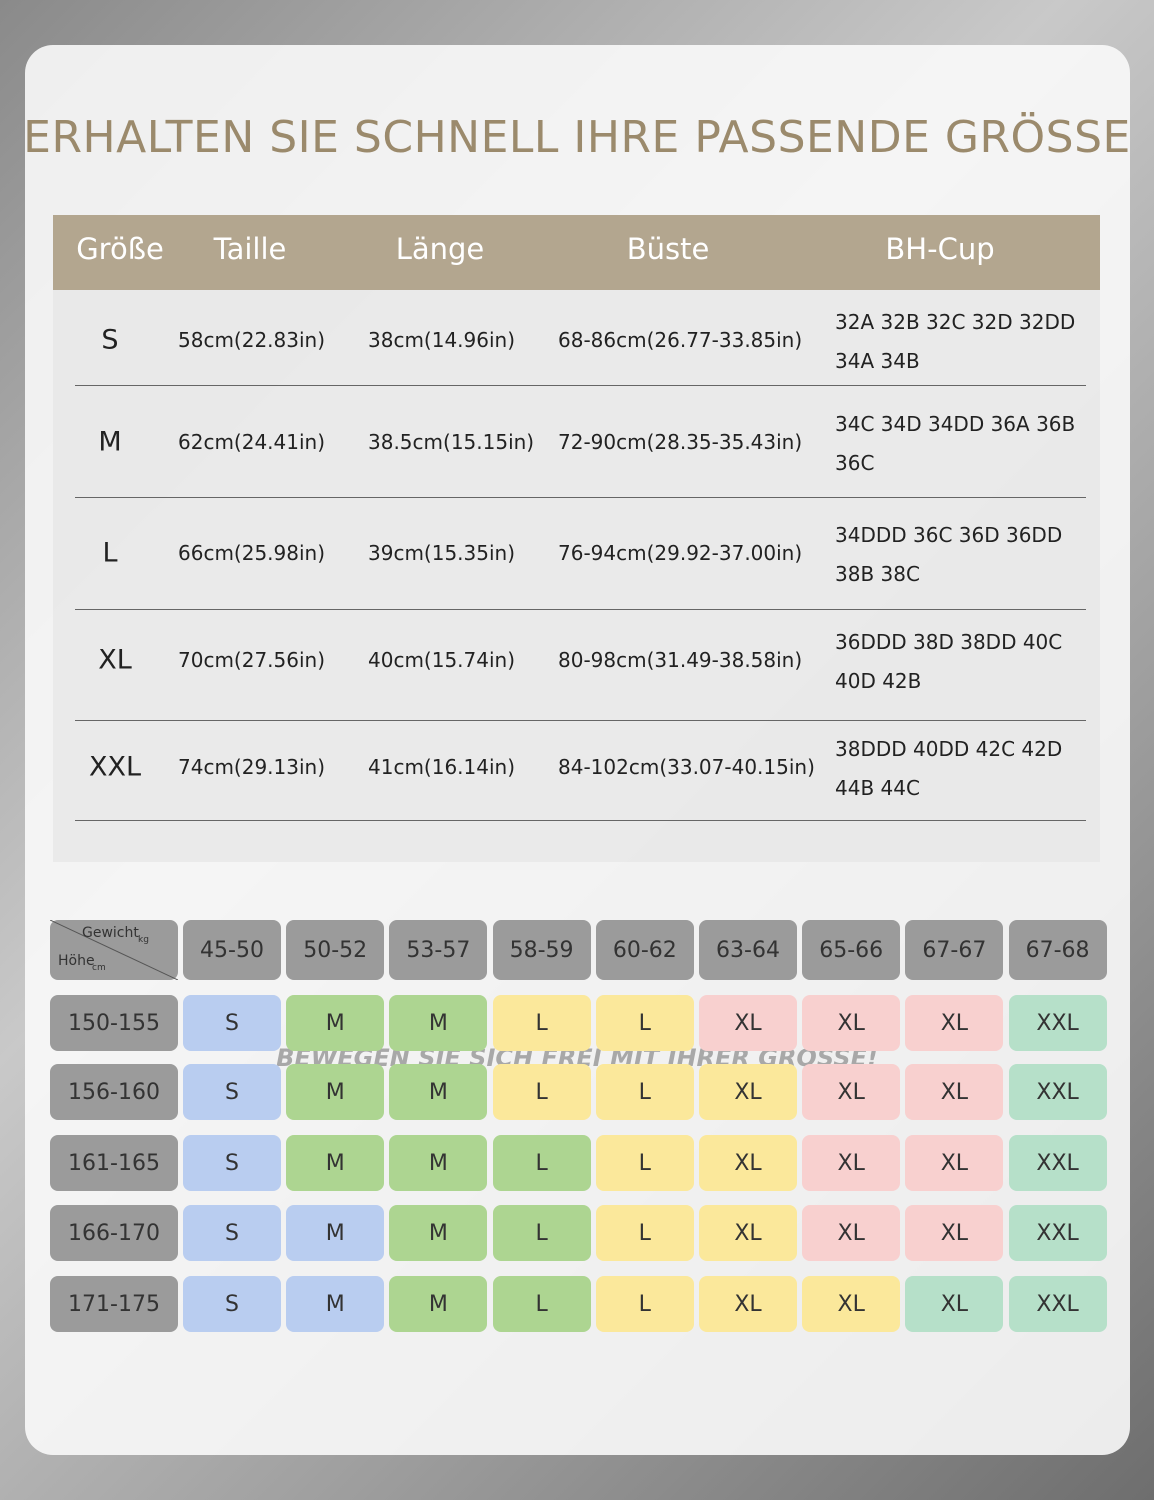  What do you see at coordinates (442, 660) in the screenshot?
I see `table-cell: 40cm(15.74in)` at bounding box center [442, 660].